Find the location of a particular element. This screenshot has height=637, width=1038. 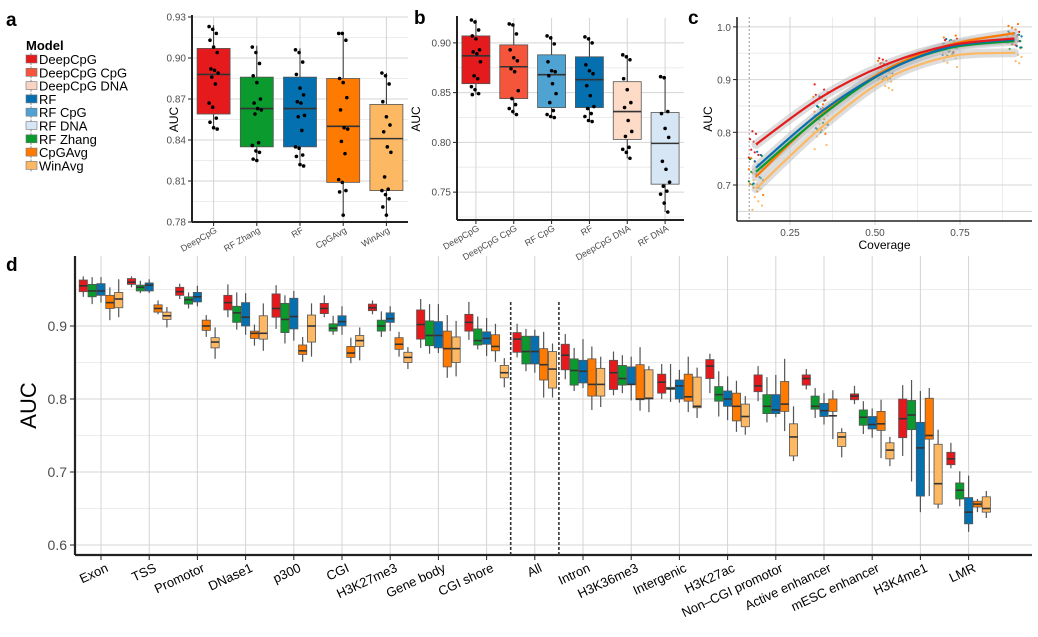

y-tick-label: 0.75 is located at coordinates (442, 193).